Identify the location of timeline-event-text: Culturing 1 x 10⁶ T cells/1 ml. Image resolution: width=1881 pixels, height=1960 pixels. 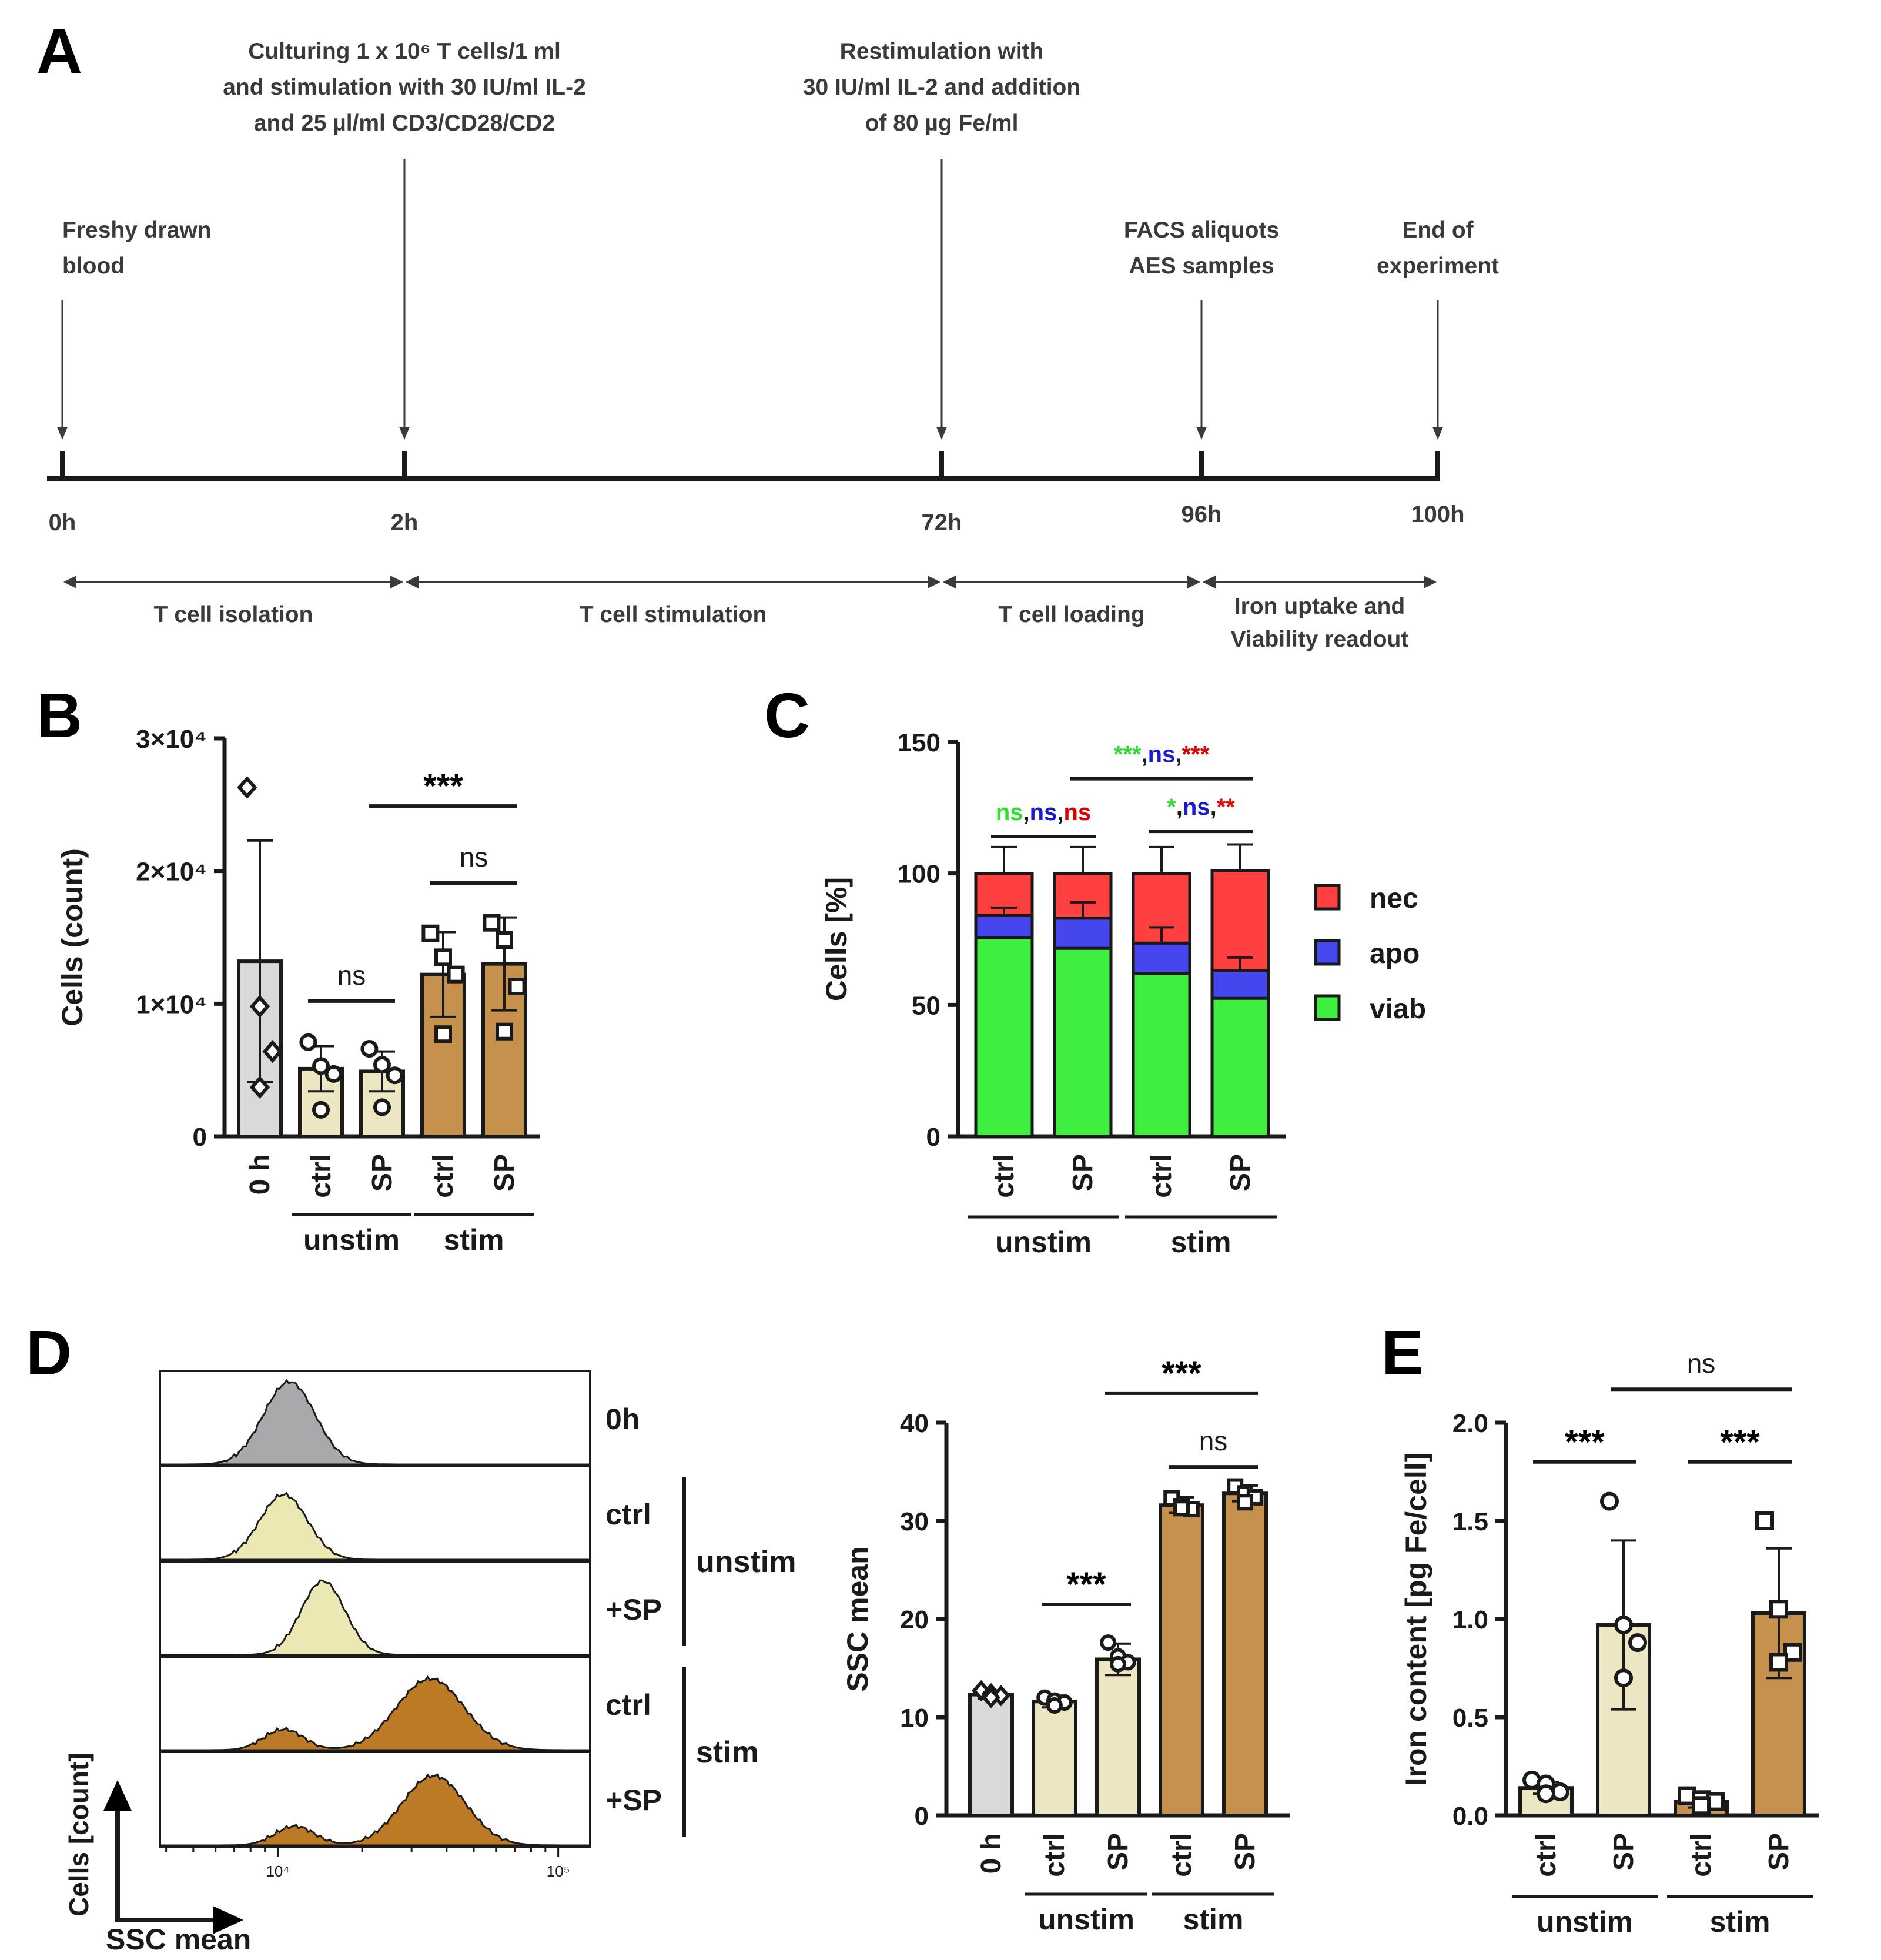
(404, 52).